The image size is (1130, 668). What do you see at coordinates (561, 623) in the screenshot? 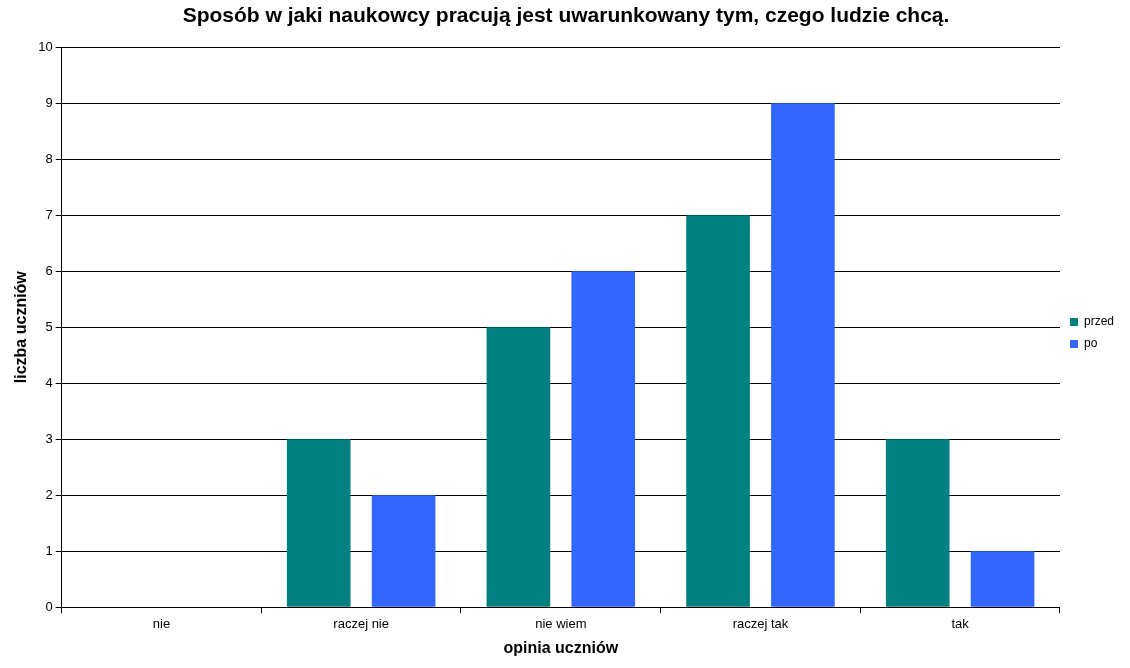
I see `x-tick-label: nie wiem` at bounding box center [561, 623].